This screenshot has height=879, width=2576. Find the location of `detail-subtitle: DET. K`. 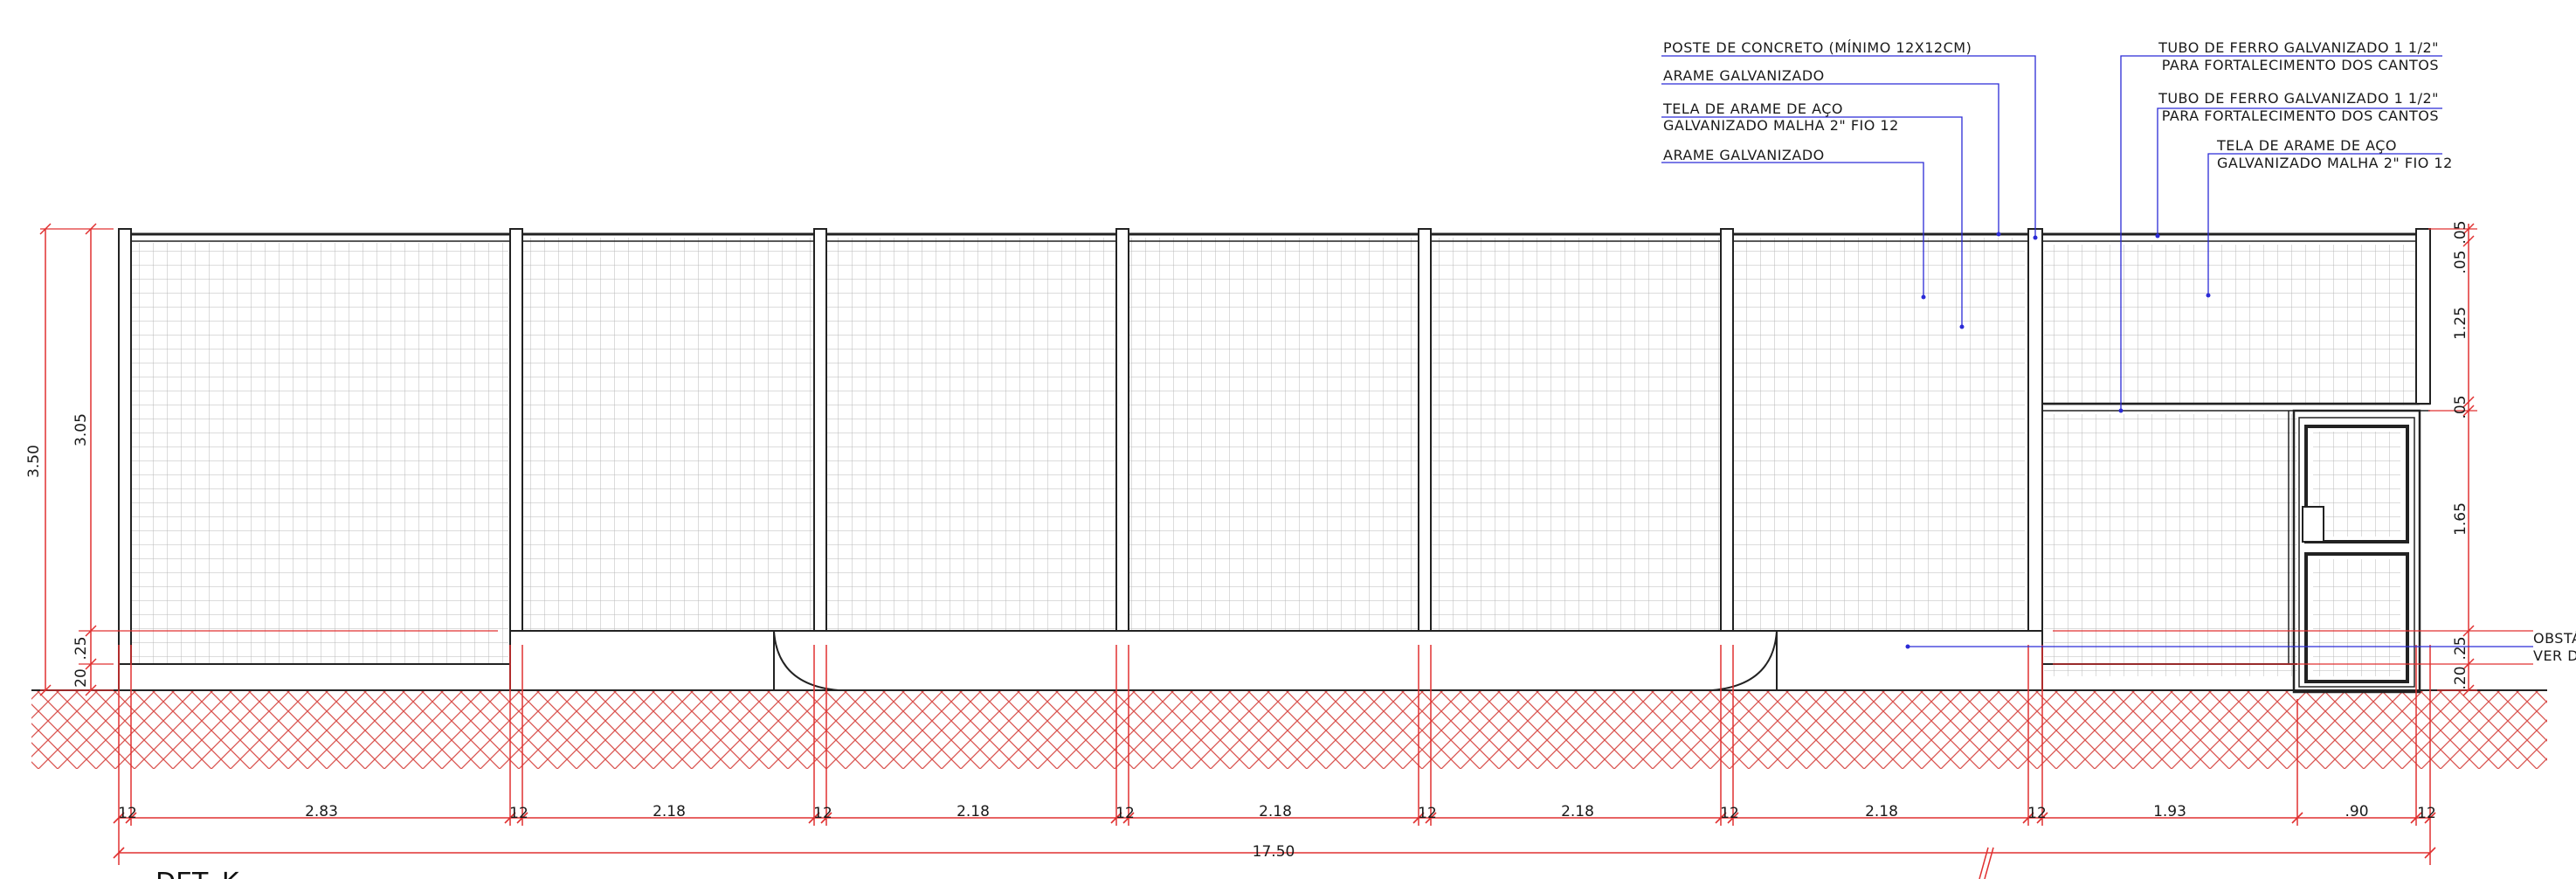

detail-subtitle: DET. K is located at coordinates (197, 874).